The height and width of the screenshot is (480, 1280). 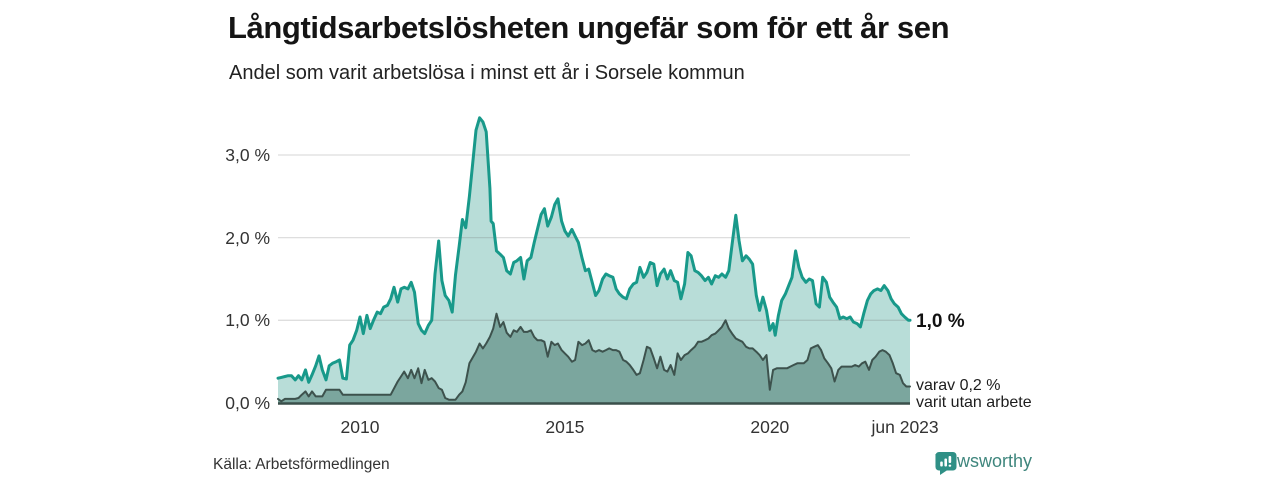 I want to click on x-tick-label: jun 2023, so click(x=905, y=427).